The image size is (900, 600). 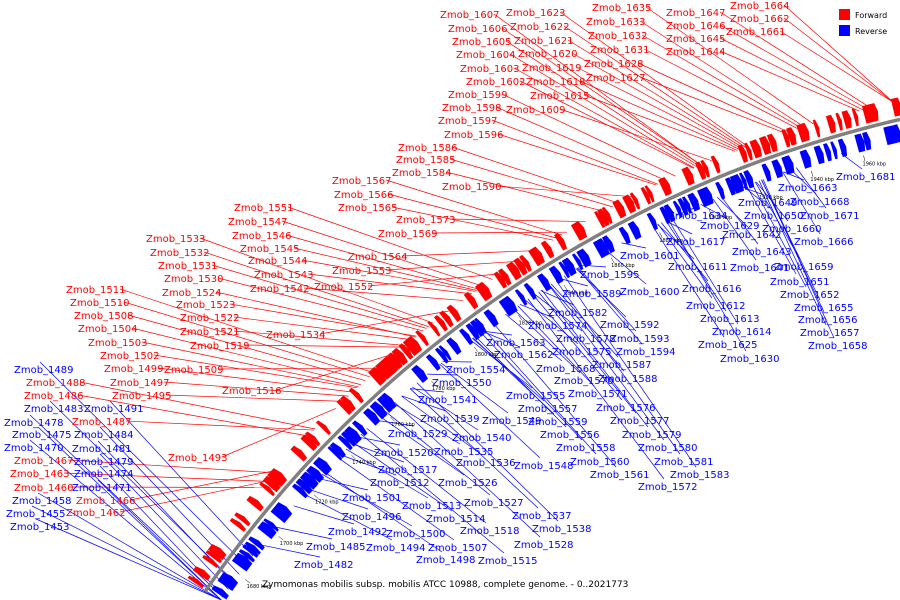 I want to click on forward-gene-label: Zmob_1543, so click(x=284, y=275).